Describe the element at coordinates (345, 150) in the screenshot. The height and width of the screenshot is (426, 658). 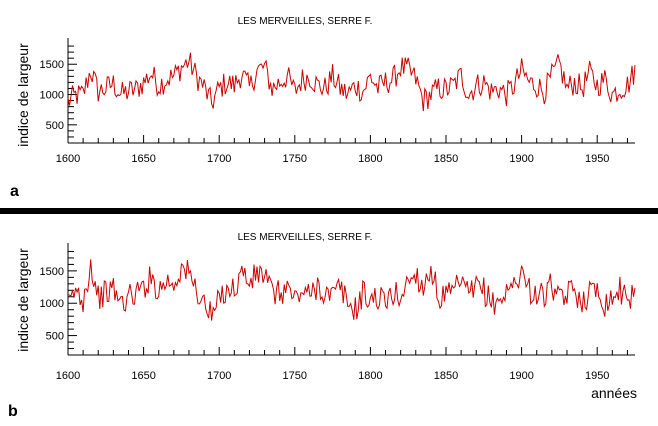
I see `panel-a-xticks: 1600 1650 1700 1750 1800 1850 1900 1950` at that location.